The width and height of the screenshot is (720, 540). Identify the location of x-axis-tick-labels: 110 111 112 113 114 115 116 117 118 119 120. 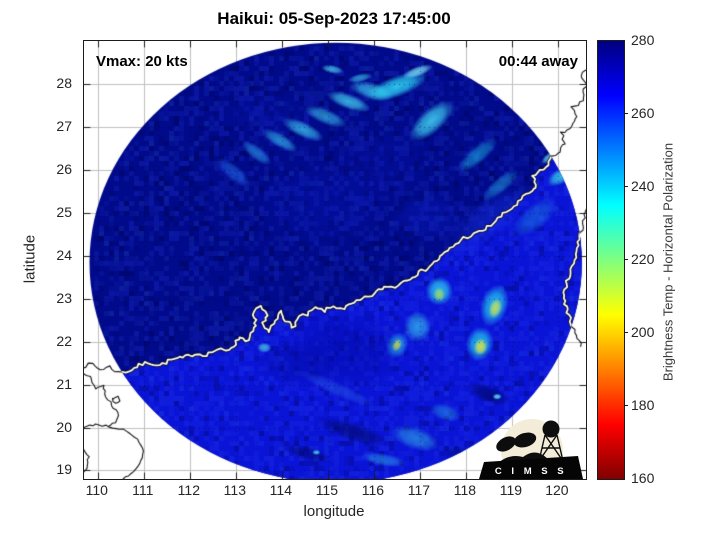
(334, 491).